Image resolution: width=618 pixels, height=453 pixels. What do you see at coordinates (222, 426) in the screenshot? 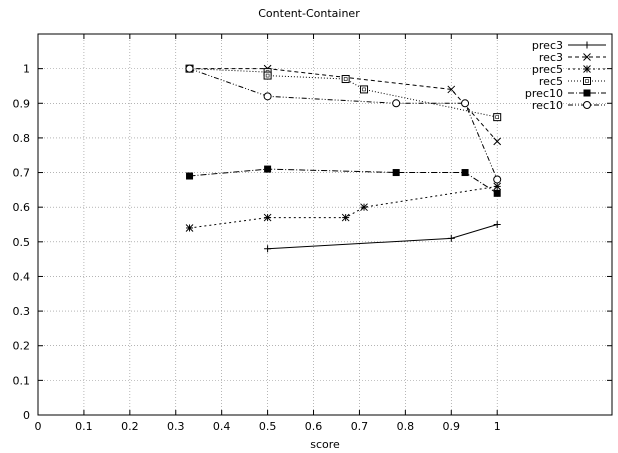
I see `x-tick-label: 0.4` at bounding box center [222, 426].